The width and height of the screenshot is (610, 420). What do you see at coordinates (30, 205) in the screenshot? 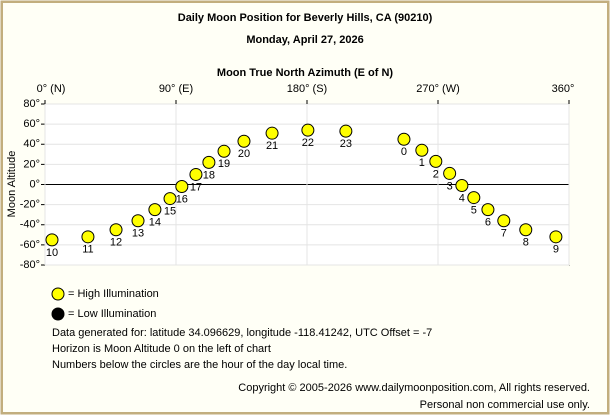
I see `y-tick-label: -20°` at bounding box center [30, 205].